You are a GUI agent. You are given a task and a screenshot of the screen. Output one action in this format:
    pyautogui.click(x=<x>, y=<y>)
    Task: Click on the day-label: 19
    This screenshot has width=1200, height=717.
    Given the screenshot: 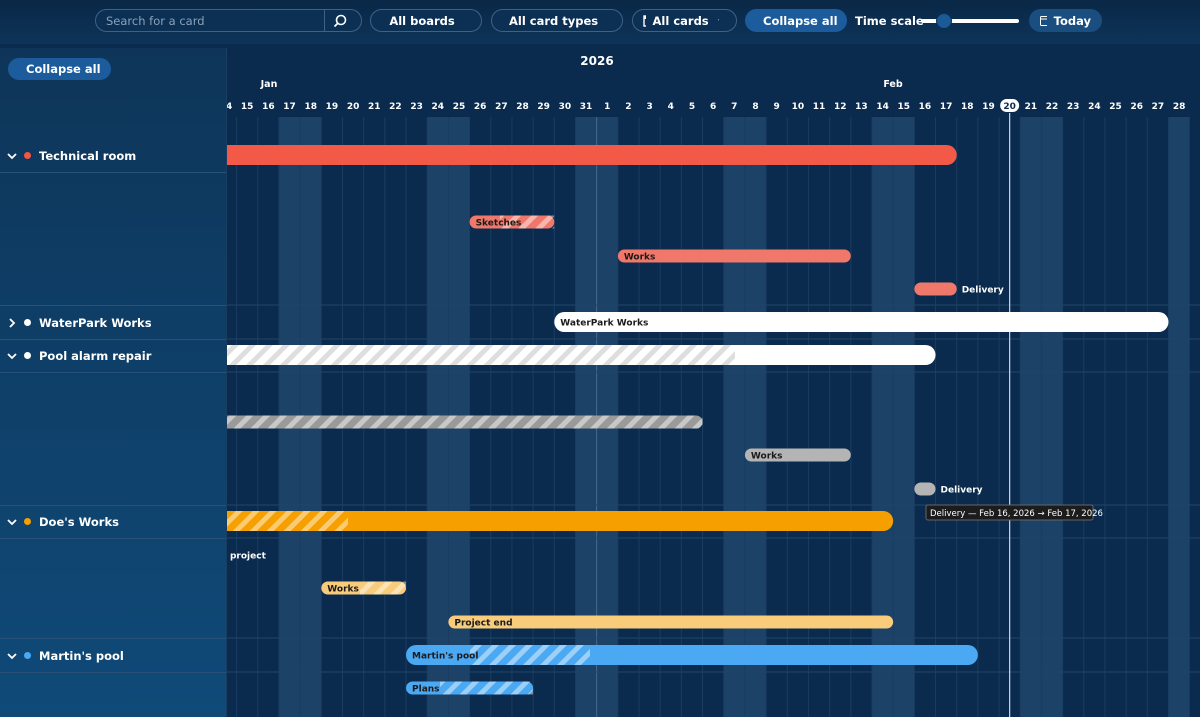 What is the action you would take?
    pyautogui.click(x=332, y=107)
    